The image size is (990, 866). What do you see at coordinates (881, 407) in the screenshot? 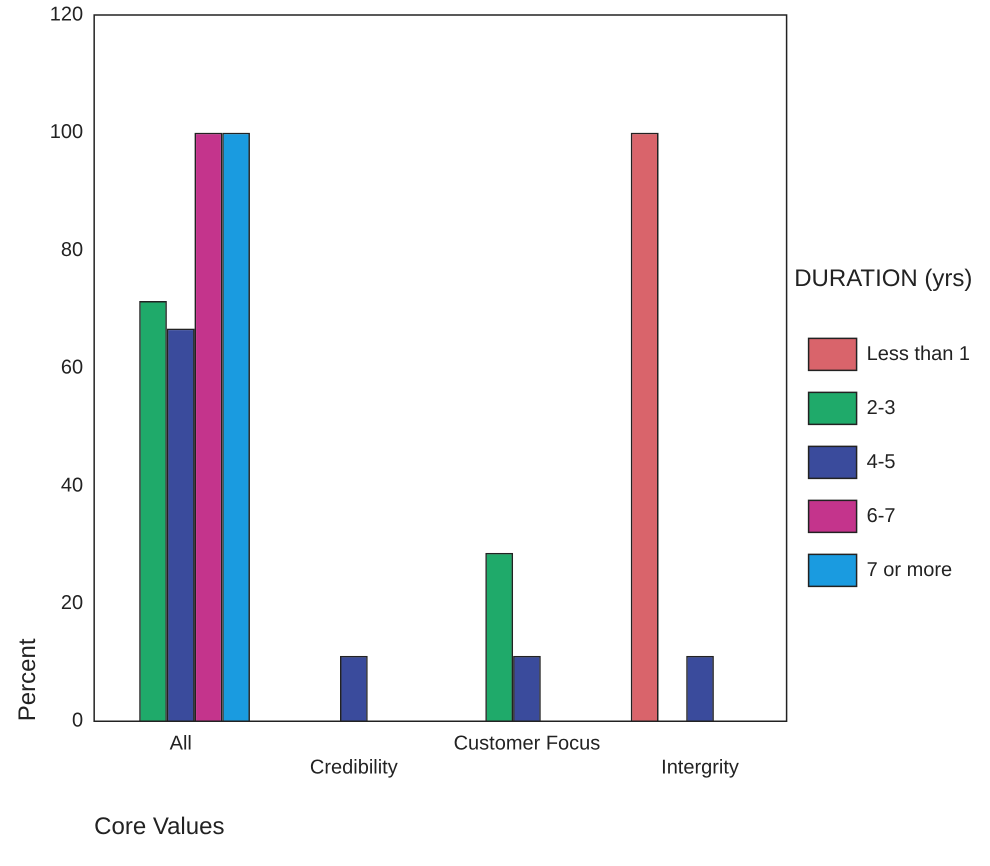
I see `legend-label: 2-3` at bounding box center [881, 407].